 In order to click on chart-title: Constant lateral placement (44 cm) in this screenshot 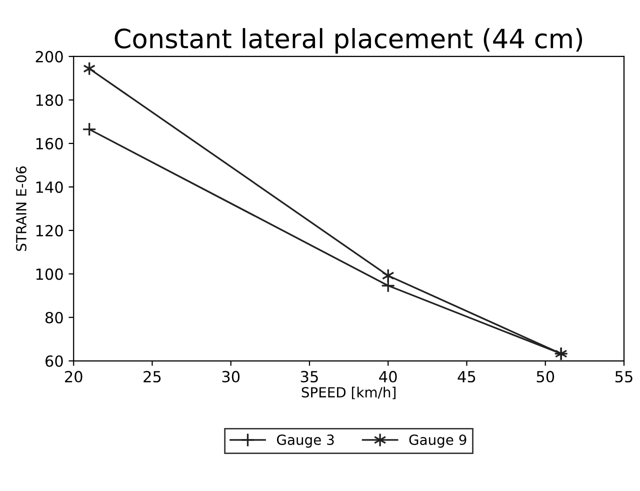, I will do `click(348, 41)`.